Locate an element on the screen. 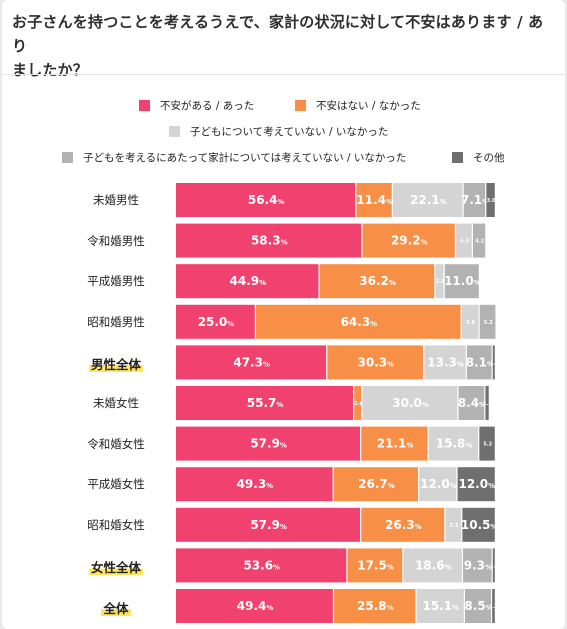 The image size is (567, 629). row-label: 全体 is located at coordinates (116, 607).